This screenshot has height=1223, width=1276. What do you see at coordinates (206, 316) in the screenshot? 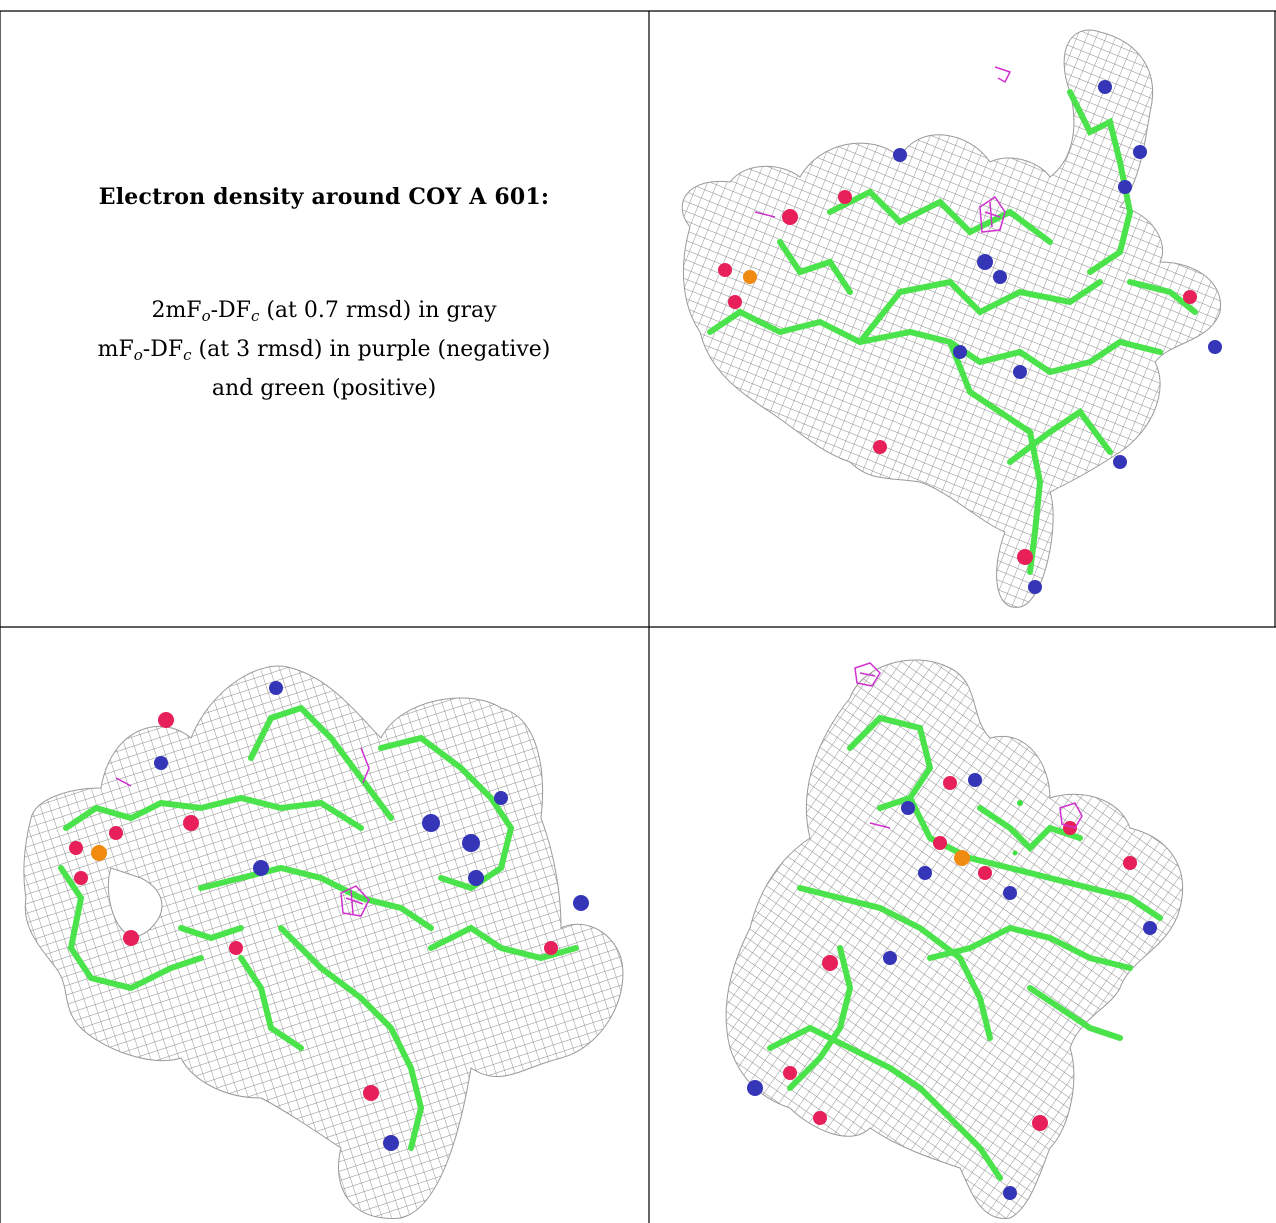
I see `line1-sub-o: o` at bounding box center [206, 316].